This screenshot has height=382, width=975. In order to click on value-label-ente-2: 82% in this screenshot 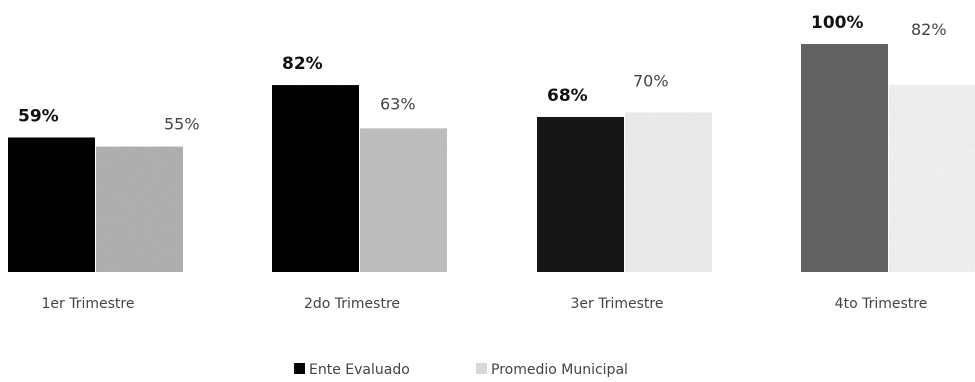, I will do `click(302, 64)`.